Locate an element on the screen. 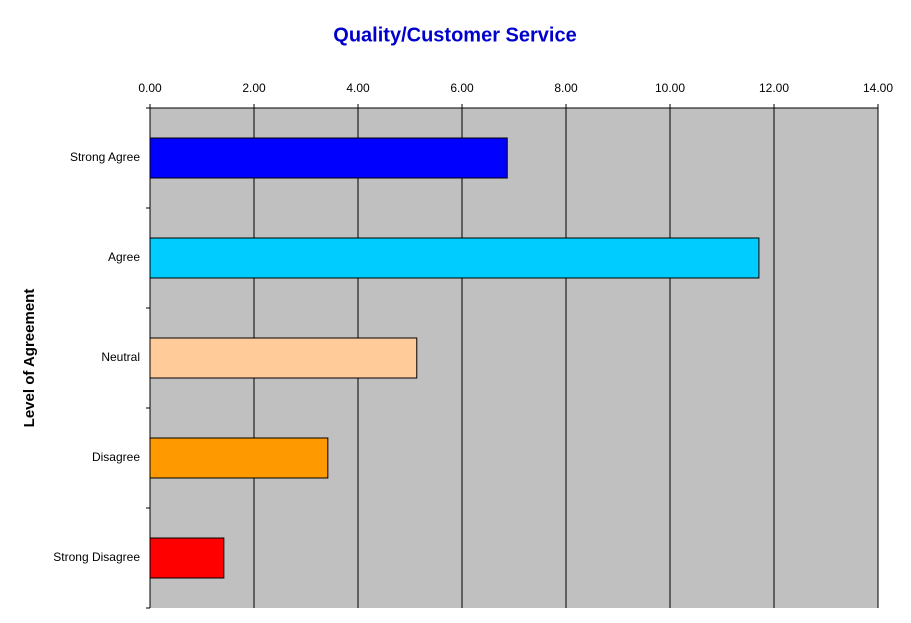 The image size is (911, 623). y-tick-label: Agree is located at coordinates (124, 257).